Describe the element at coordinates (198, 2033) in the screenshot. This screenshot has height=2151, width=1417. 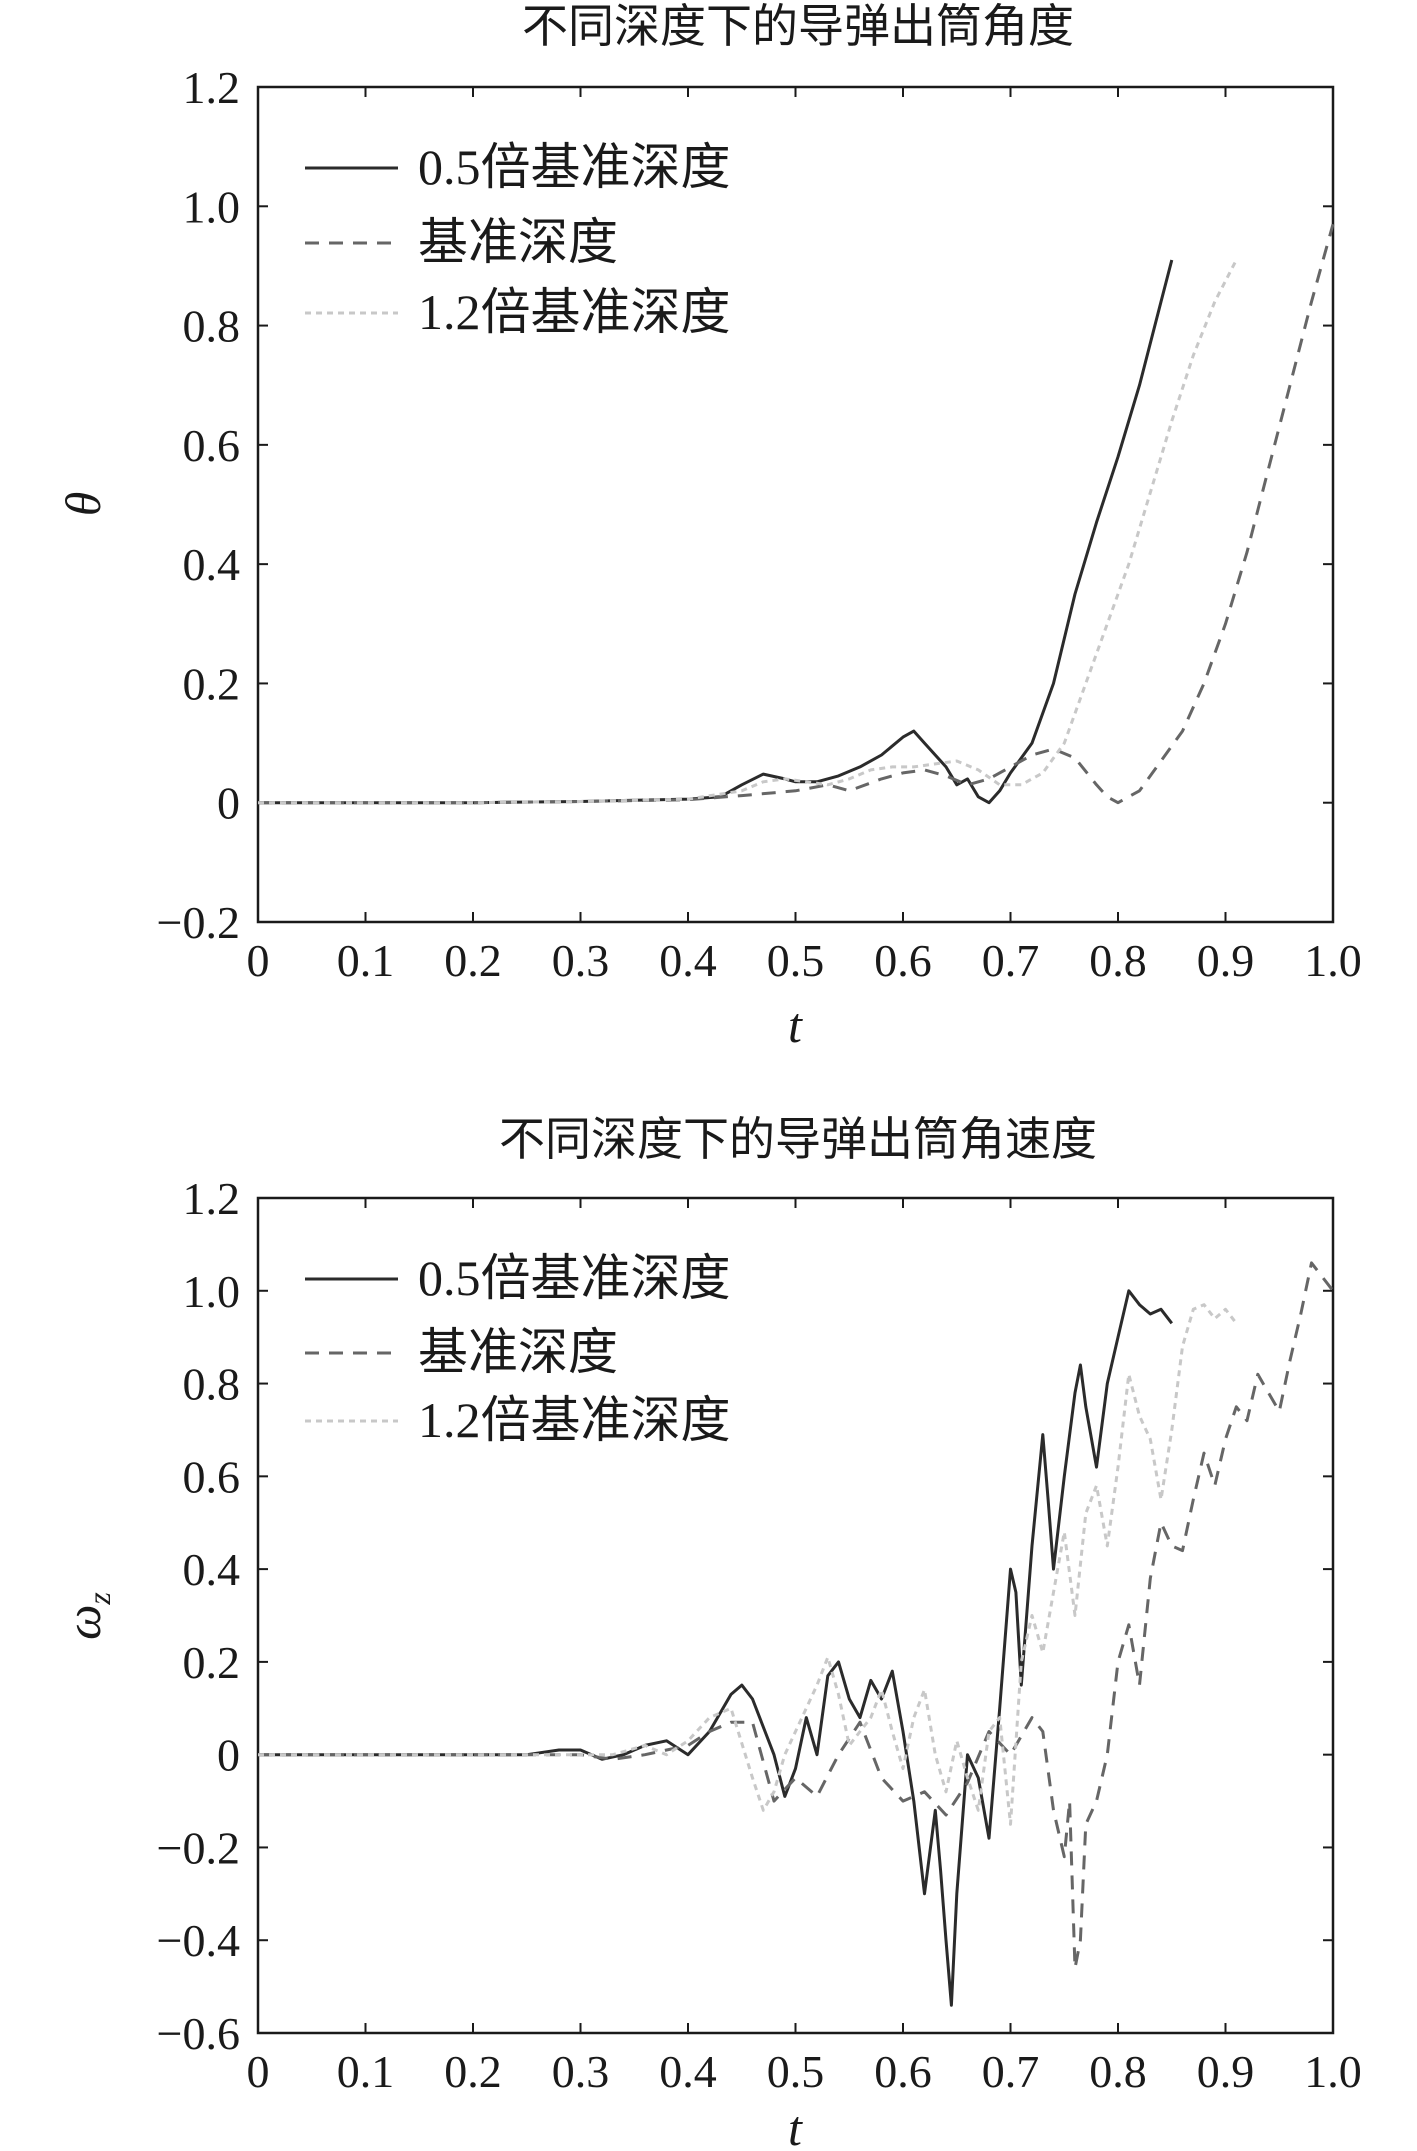
I see `y-tick-label: −0.6` at that location.